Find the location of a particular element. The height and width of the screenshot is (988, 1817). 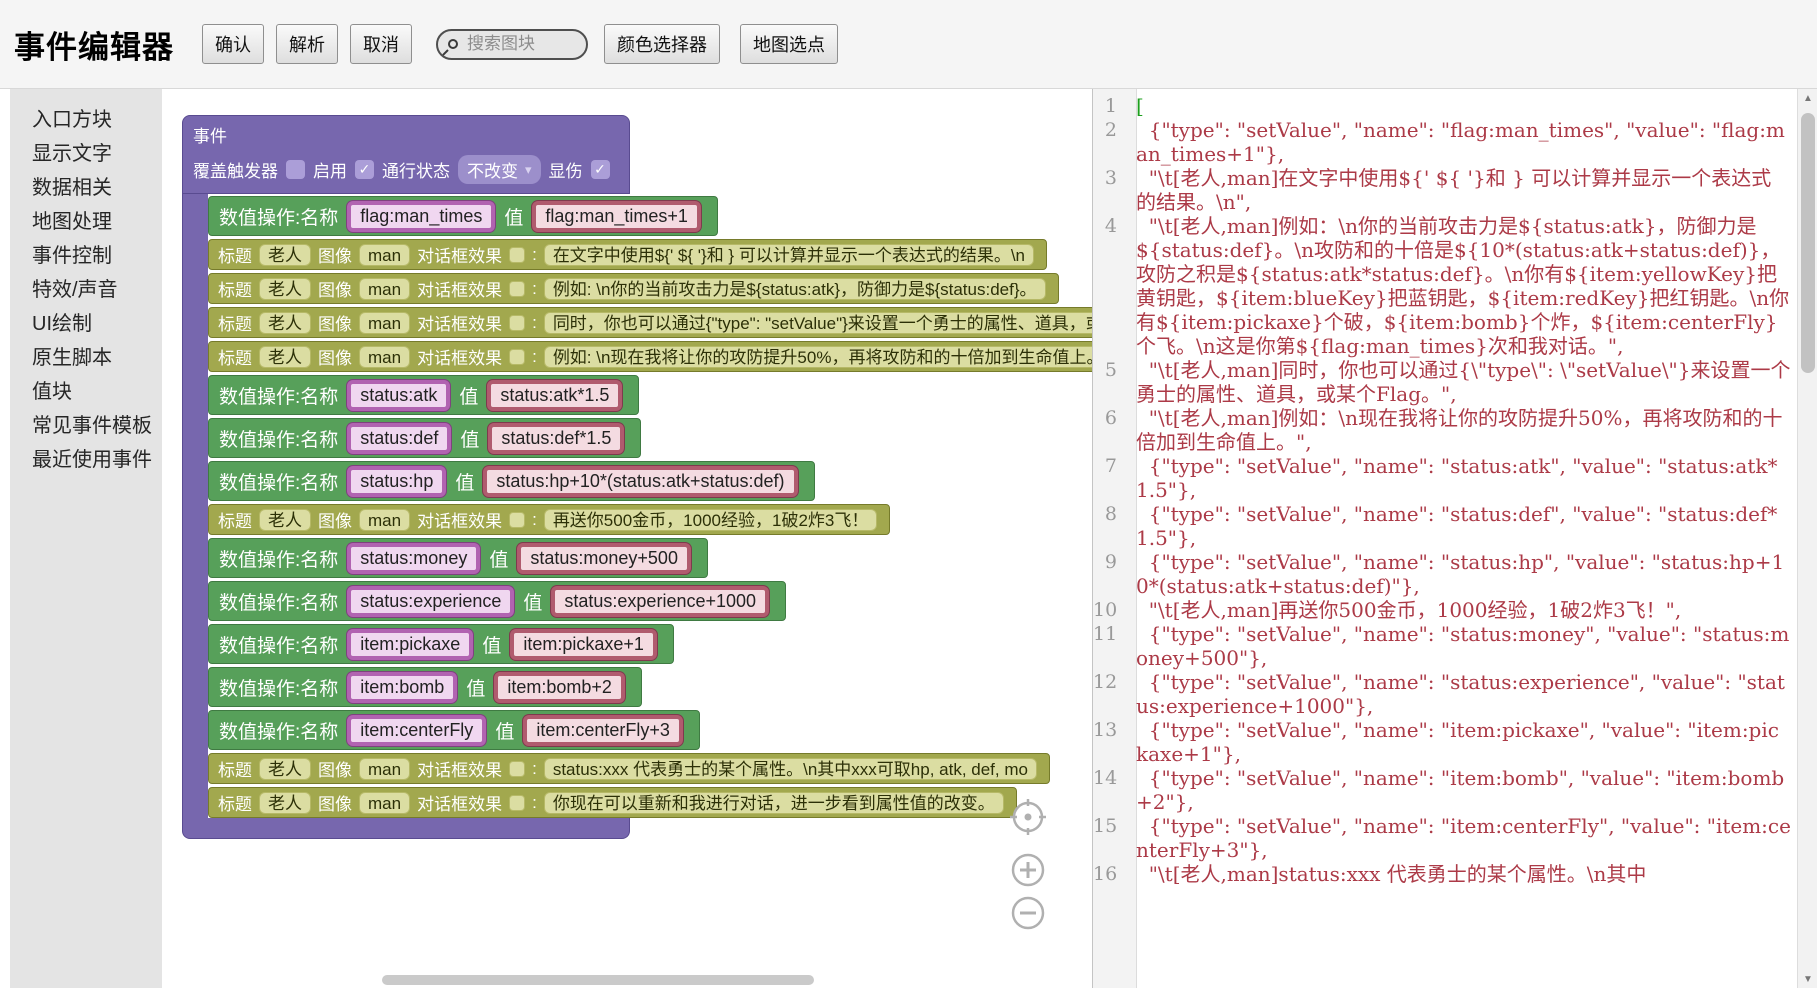

sidebar-item: 入口方块 is located at coordinates (72, 120).